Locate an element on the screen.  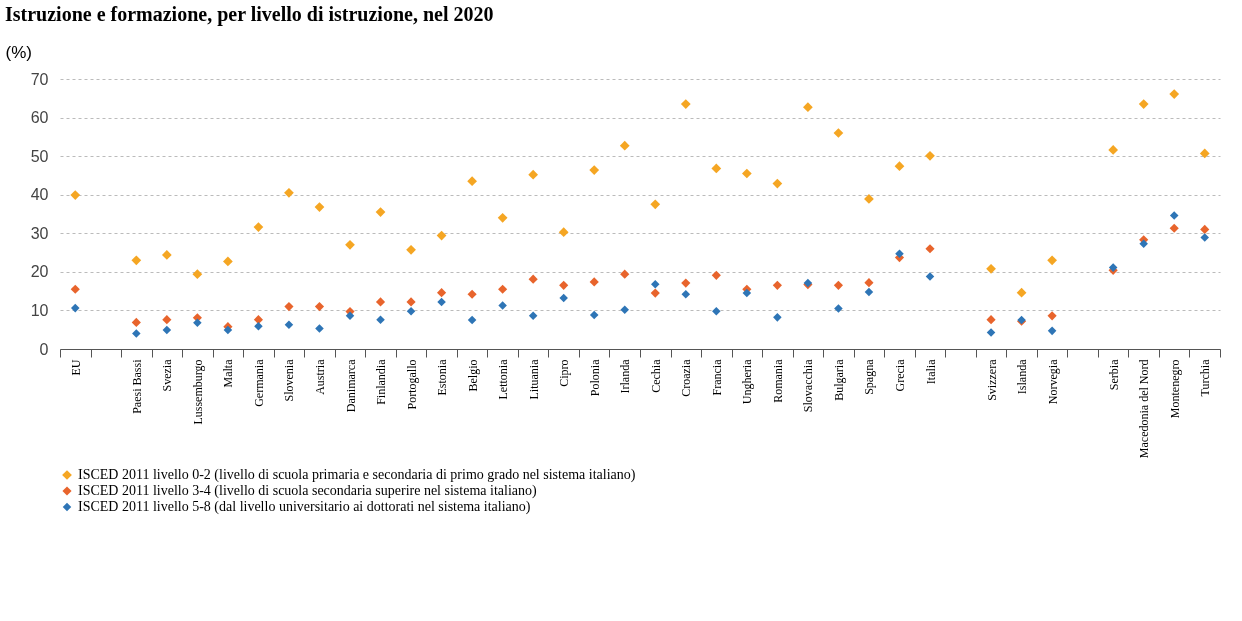
x-tick-label: Austria is located at coordinates (319, 376).